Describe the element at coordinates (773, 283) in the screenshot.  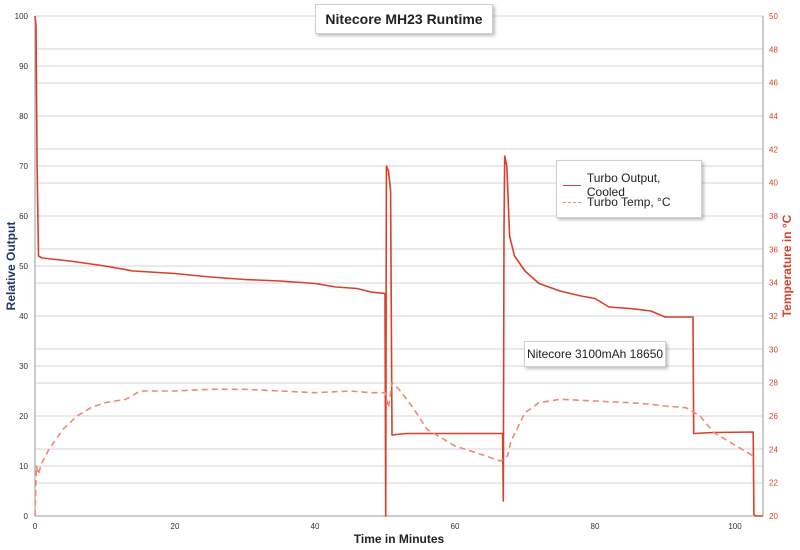
I see `y2-tick-label: 34` at that location.